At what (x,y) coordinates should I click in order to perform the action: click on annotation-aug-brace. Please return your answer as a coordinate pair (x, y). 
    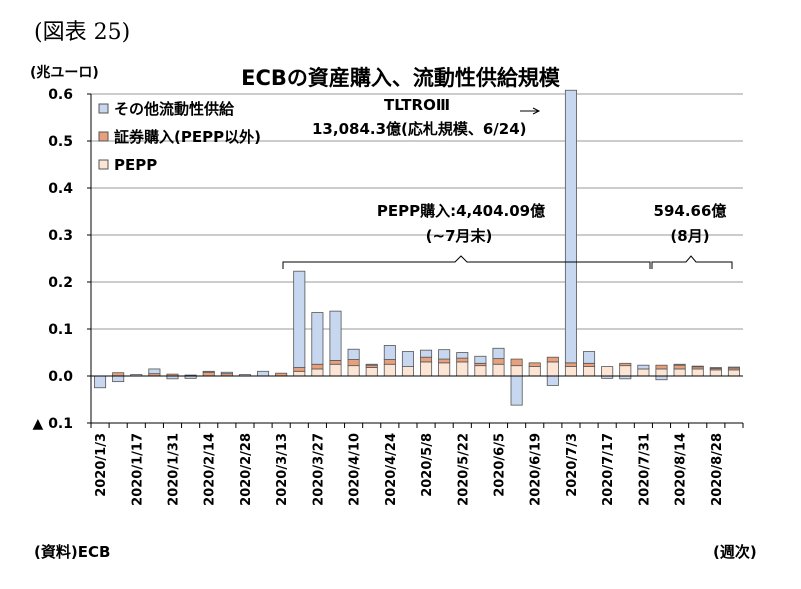
    Looking at the image, I should click on (692, 262).